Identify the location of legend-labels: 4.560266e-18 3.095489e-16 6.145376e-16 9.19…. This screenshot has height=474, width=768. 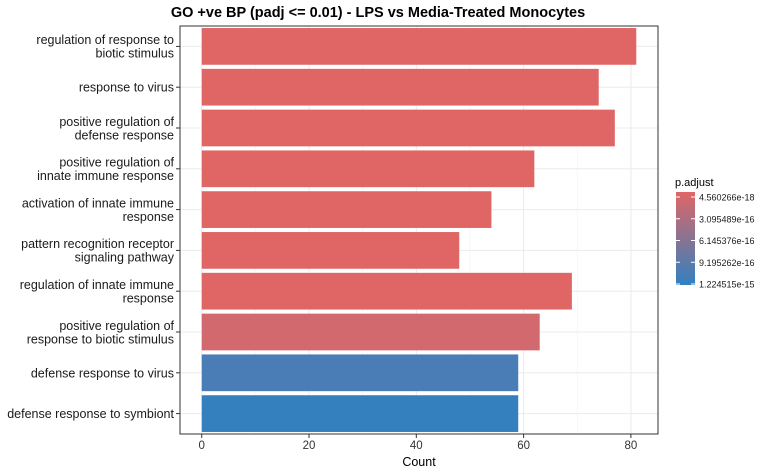
(715, 241).